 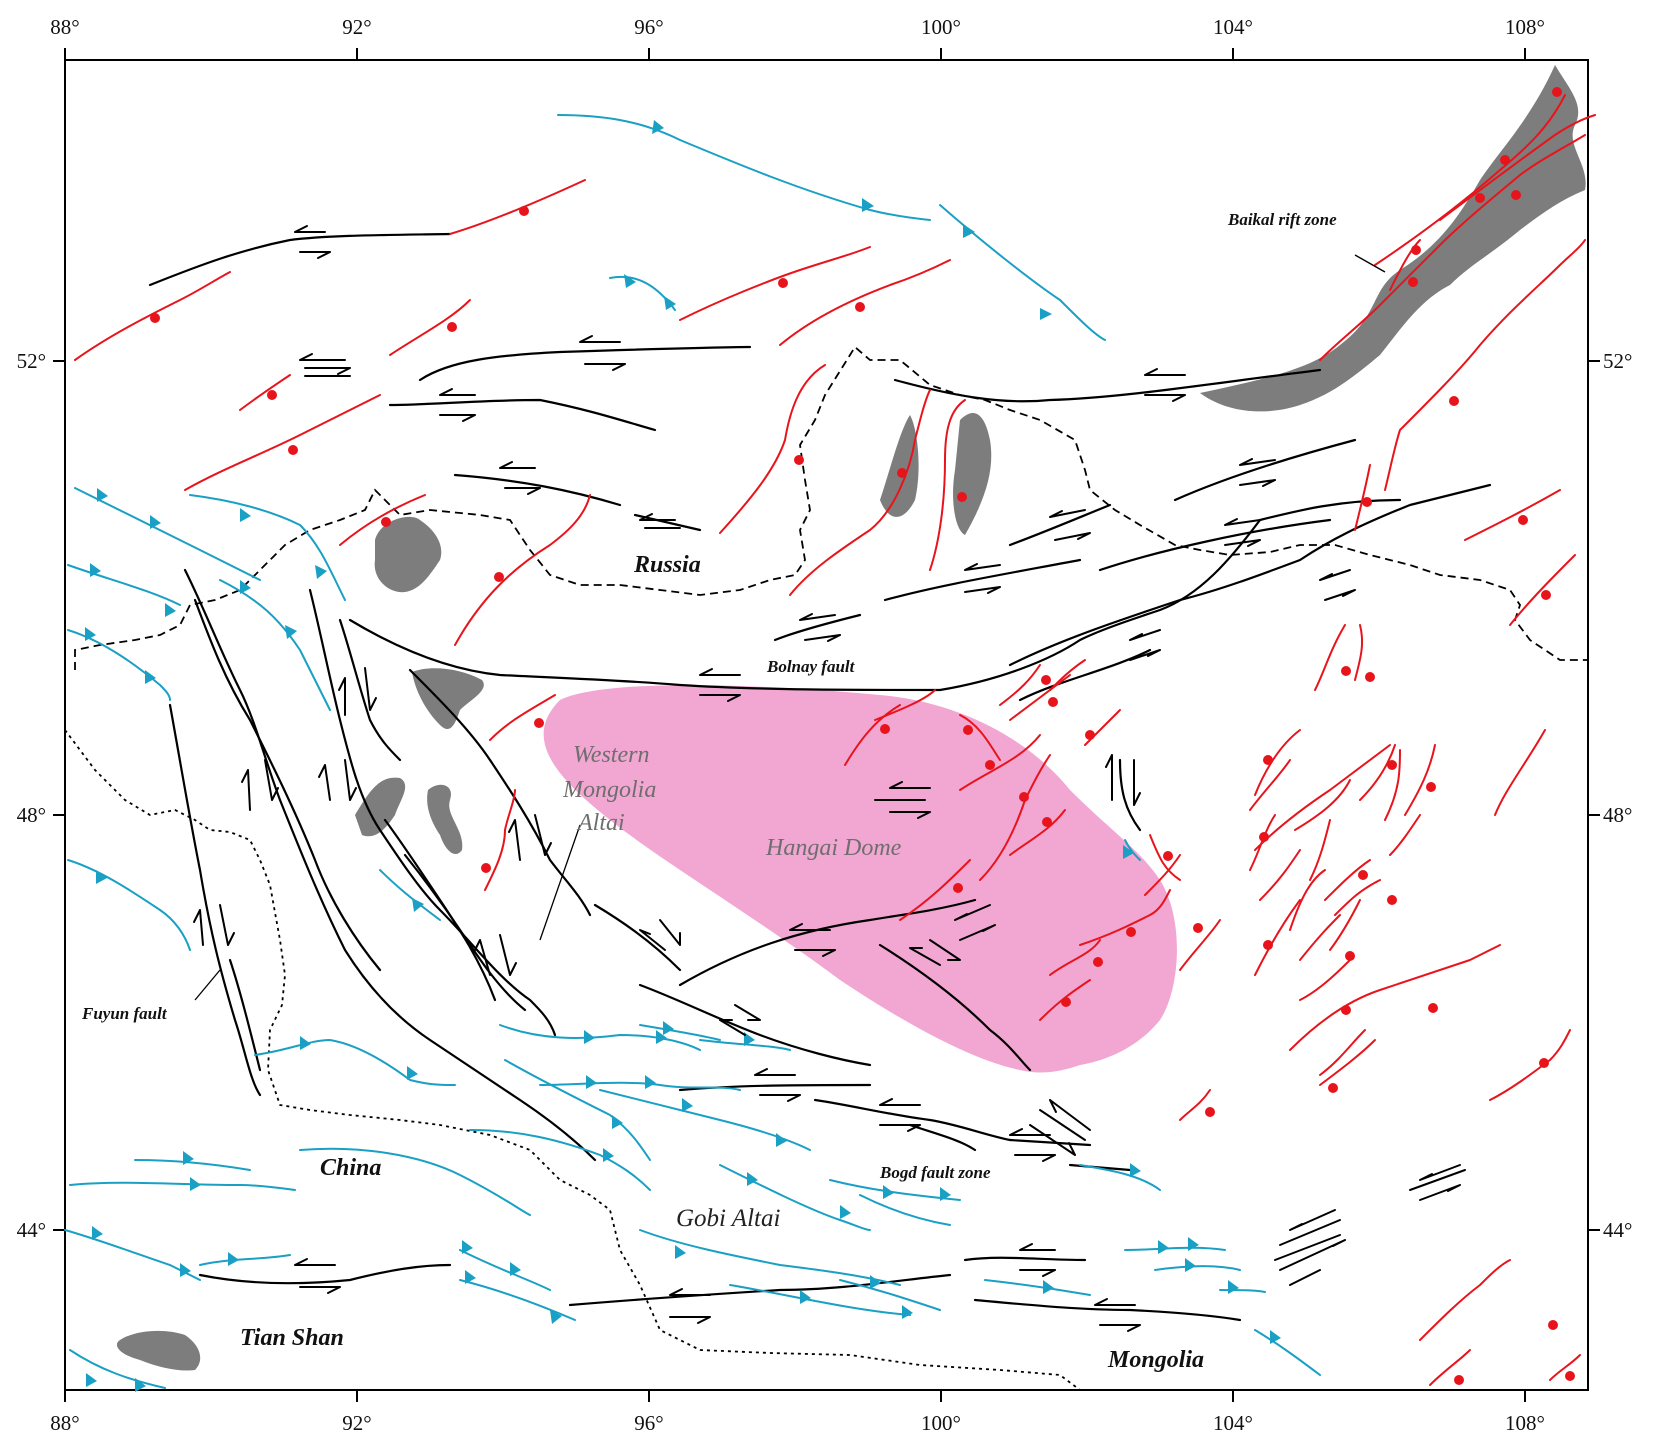 What do you see at coordinates (560, 882) in the screenshot?
I see `altai-leader` at bounding box center [560, 882].